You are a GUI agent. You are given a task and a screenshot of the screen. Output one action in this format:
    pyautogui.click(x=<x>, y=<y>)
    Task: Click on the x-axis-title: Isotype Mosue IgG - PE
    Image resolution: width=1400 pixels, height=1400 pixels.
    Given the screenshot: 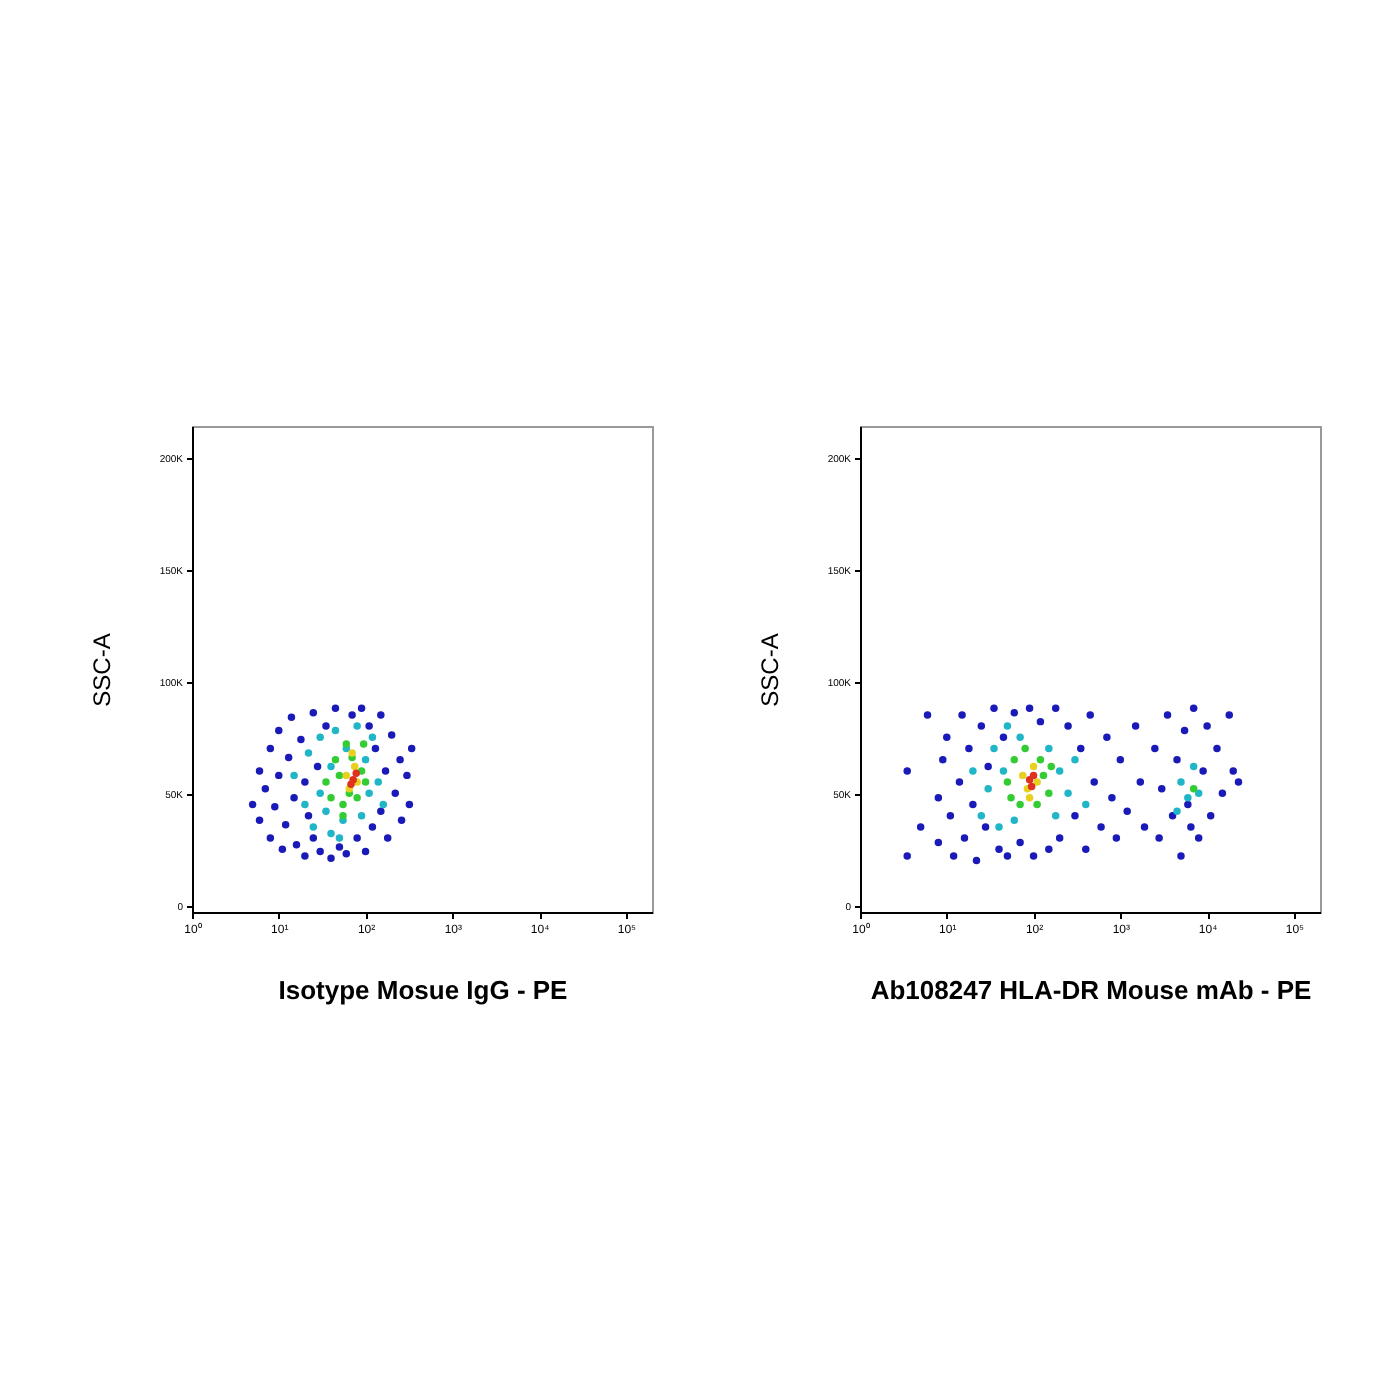 What is the action you would take?
    pyautogui.click(x=423, y=990)
    